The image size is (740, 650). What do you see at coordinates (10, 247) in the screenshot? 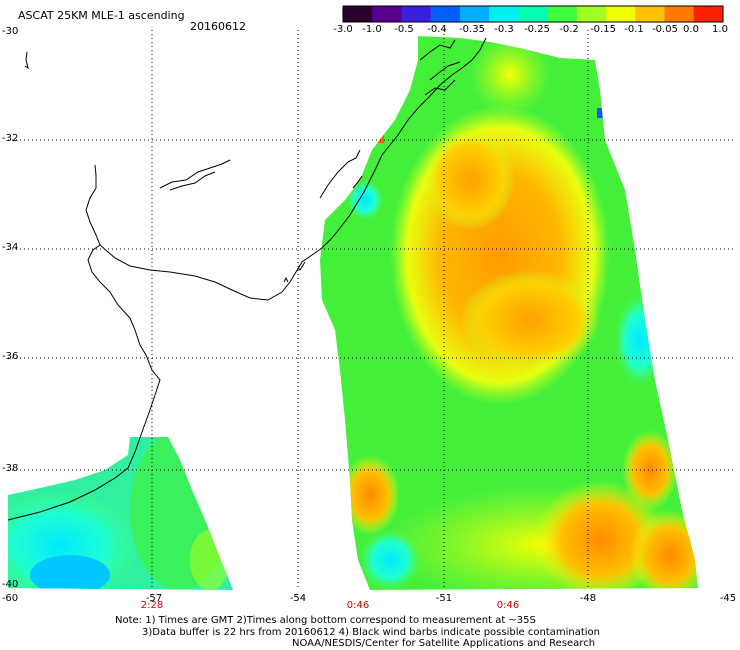
I see `lat-label: -34` at bounding box center [10, 247].